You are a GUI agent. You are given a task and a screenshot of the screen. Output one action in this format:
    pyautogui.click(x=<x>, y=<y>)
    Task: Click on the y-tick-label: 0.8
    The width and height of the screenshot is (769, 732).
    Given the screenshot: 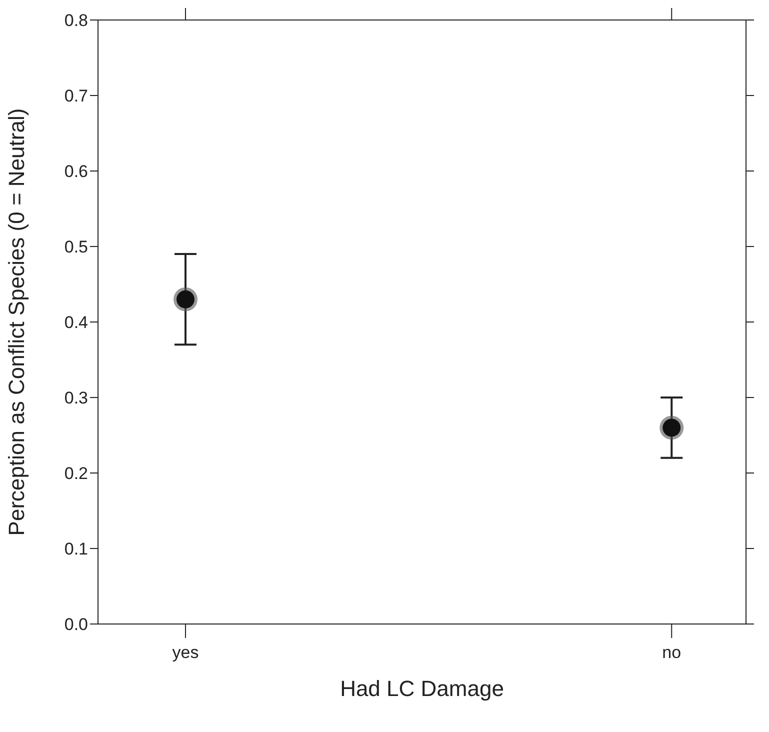 What is the action you would take?
    pyautogui.click(x=76, y=20)
    